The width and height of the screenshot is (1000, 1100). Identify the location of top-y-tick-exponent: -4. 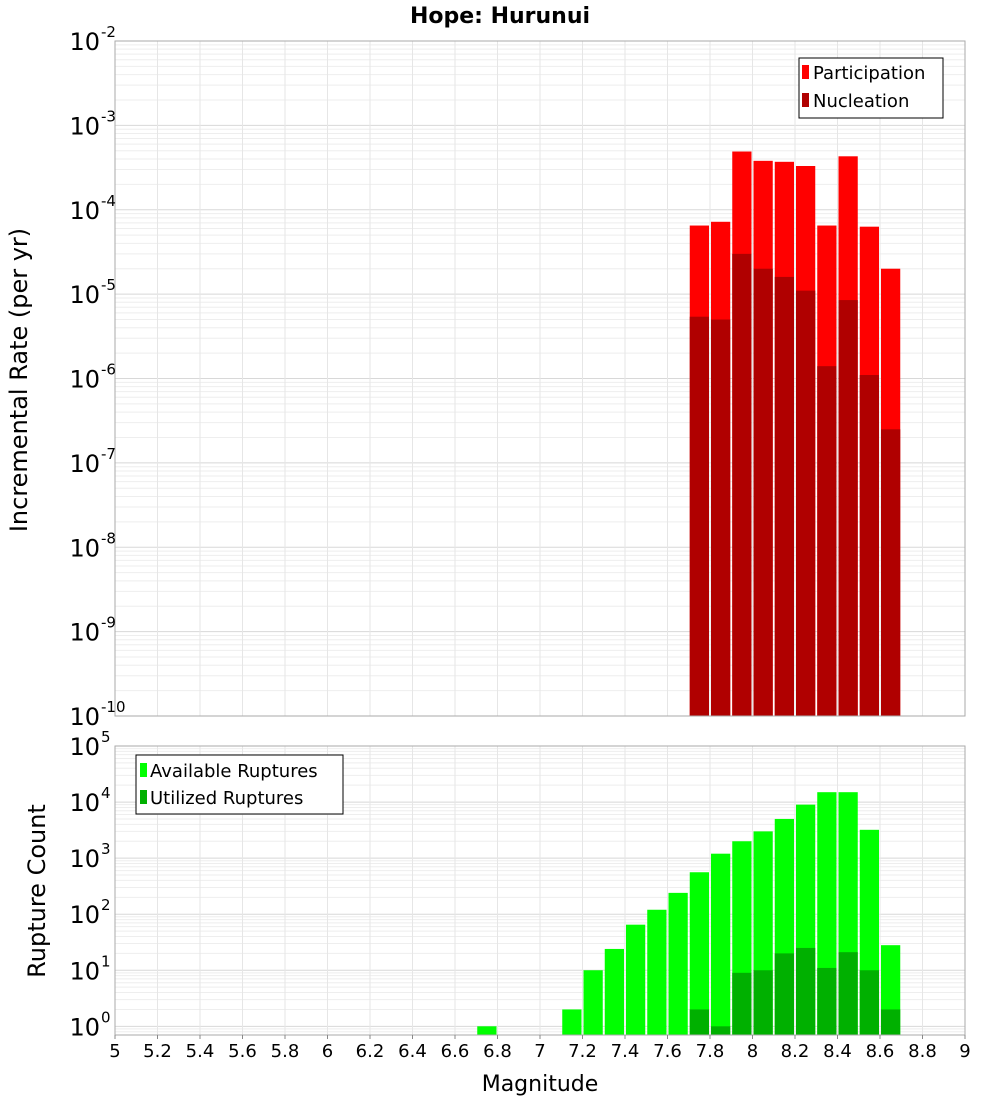
(108, 201).